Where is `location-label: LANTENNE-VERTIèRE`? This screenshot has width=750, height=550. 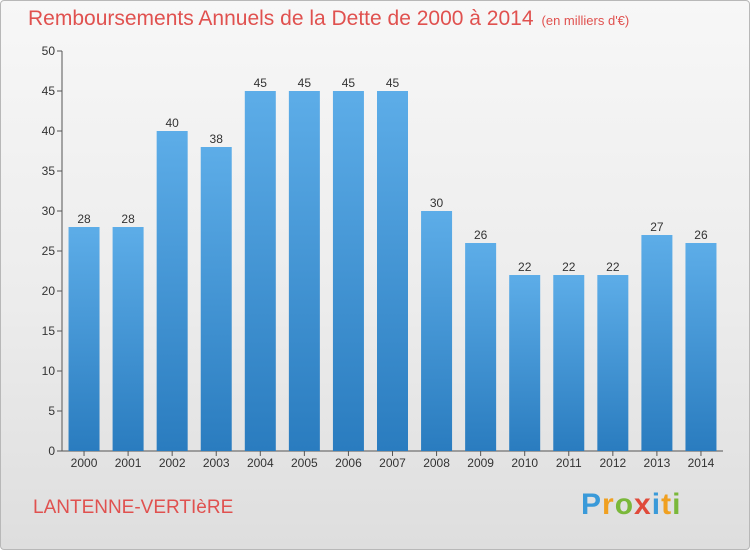
location-label: LANTENNE-VERTIèRE is located at coordinates (133, 507).